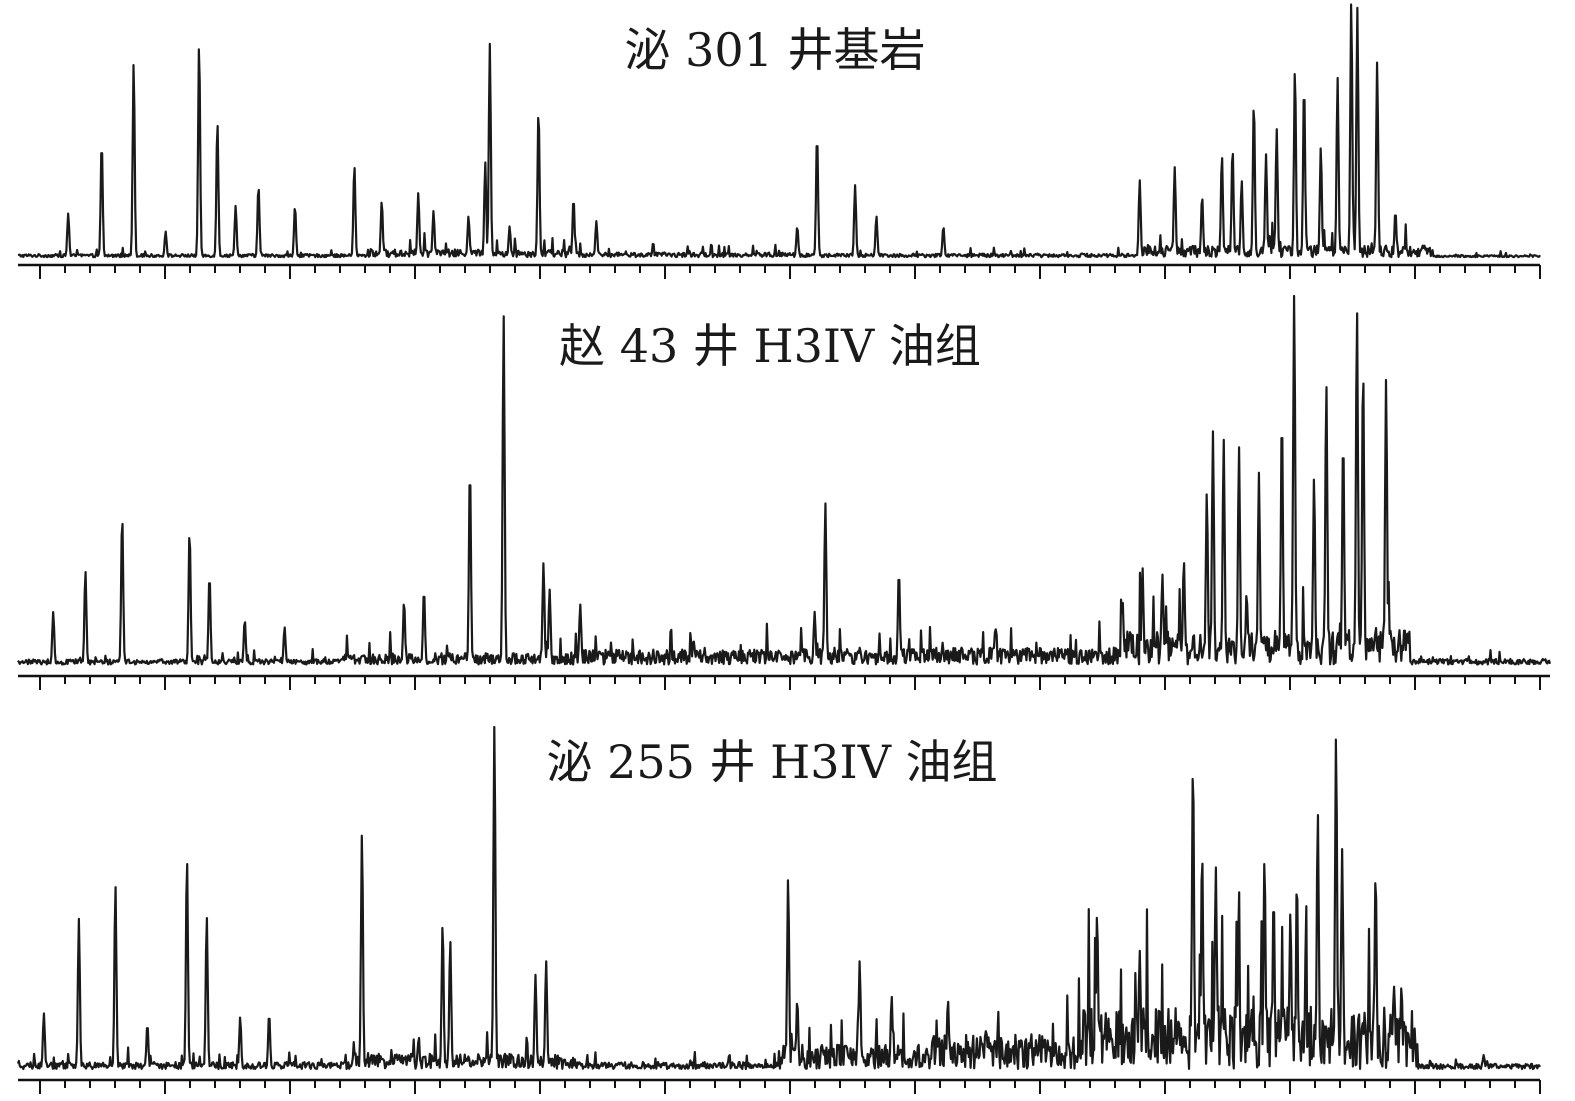  What do you see at coordinates (774, 50) in the screenshot?
I see `chart-title: 泌 301 井基岩` at bounding box center [774, 50].